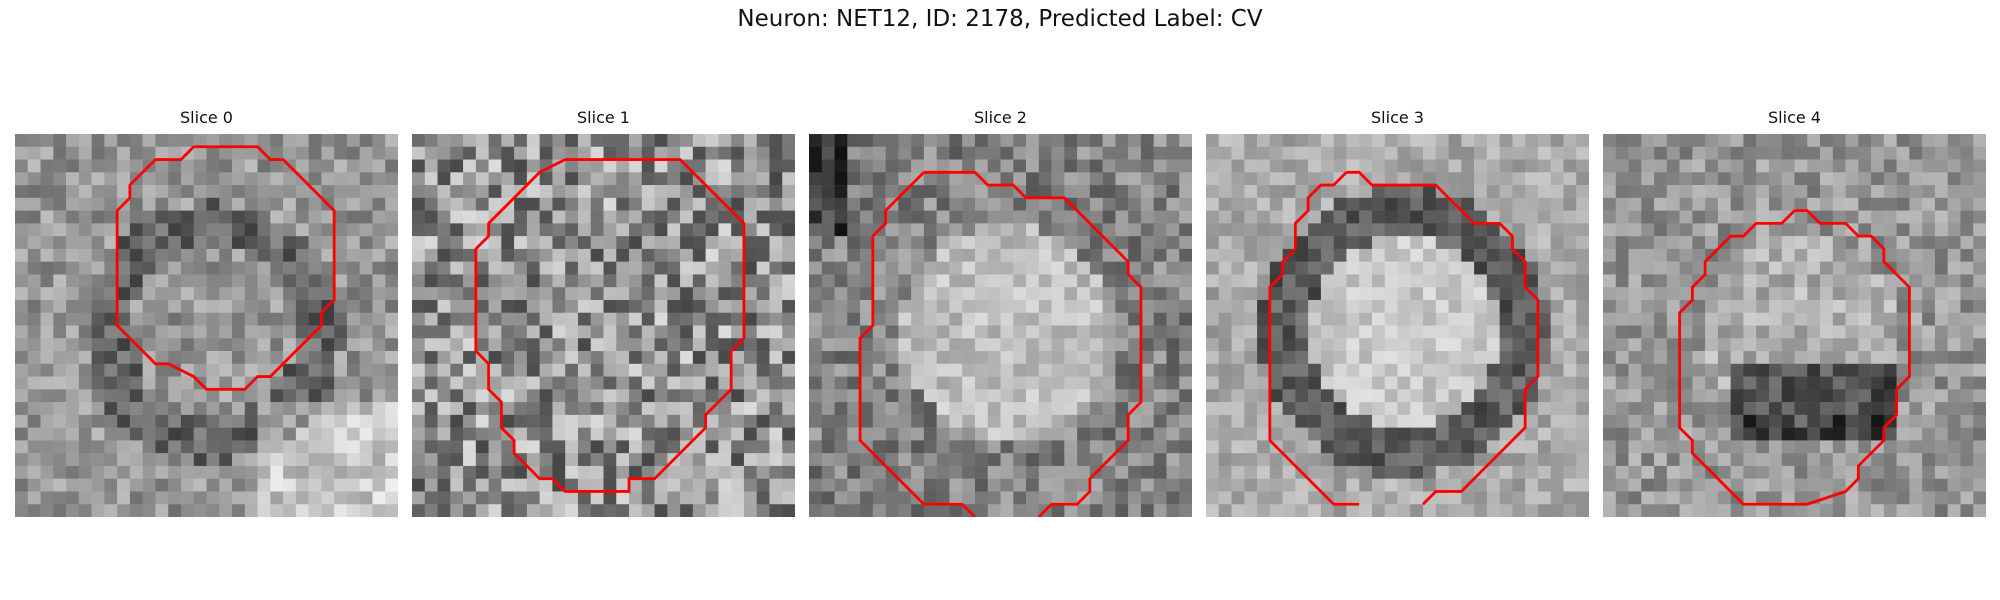  What do you see at coordinates (1397, 117) in the screenshot?
I see `slice-title-3: Slice 3` at bounding box center [1397, 117].